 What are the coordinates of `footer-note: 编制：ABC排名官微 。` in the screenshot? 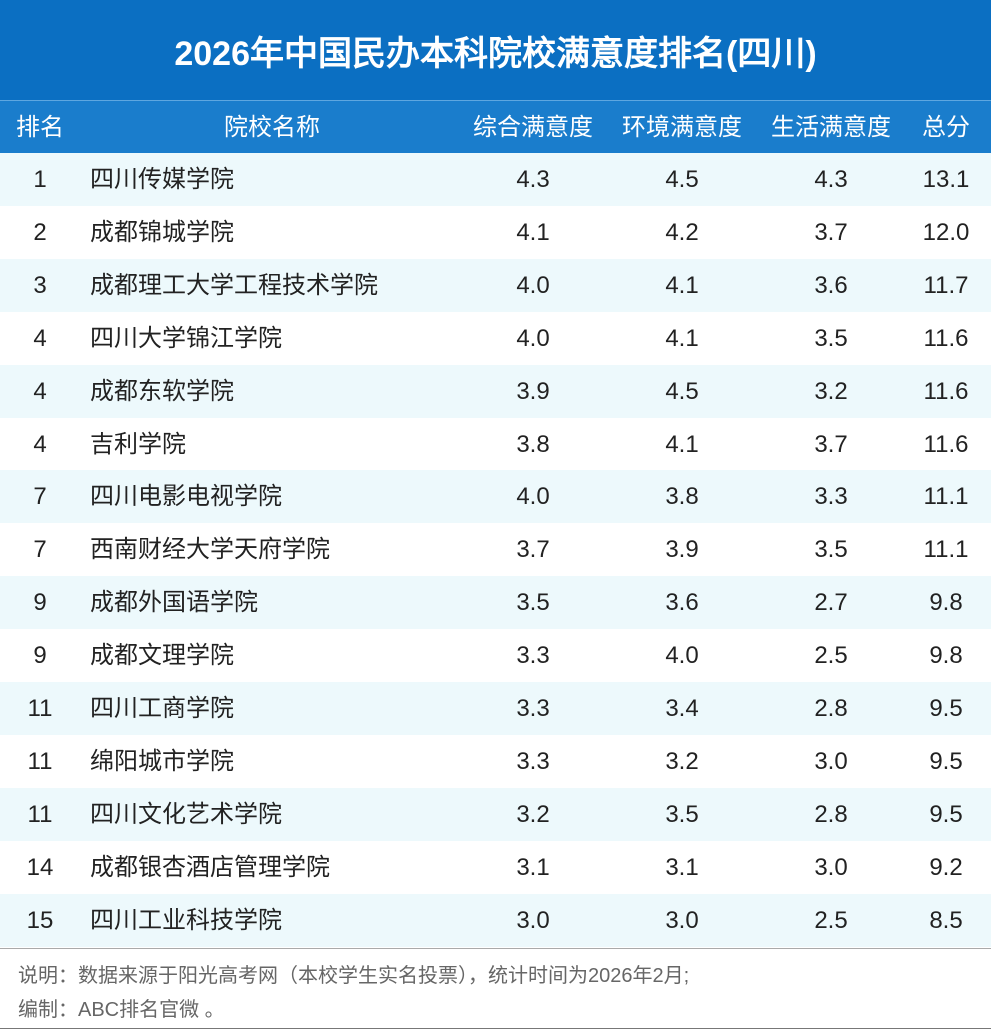 It's located at (121, 1010).